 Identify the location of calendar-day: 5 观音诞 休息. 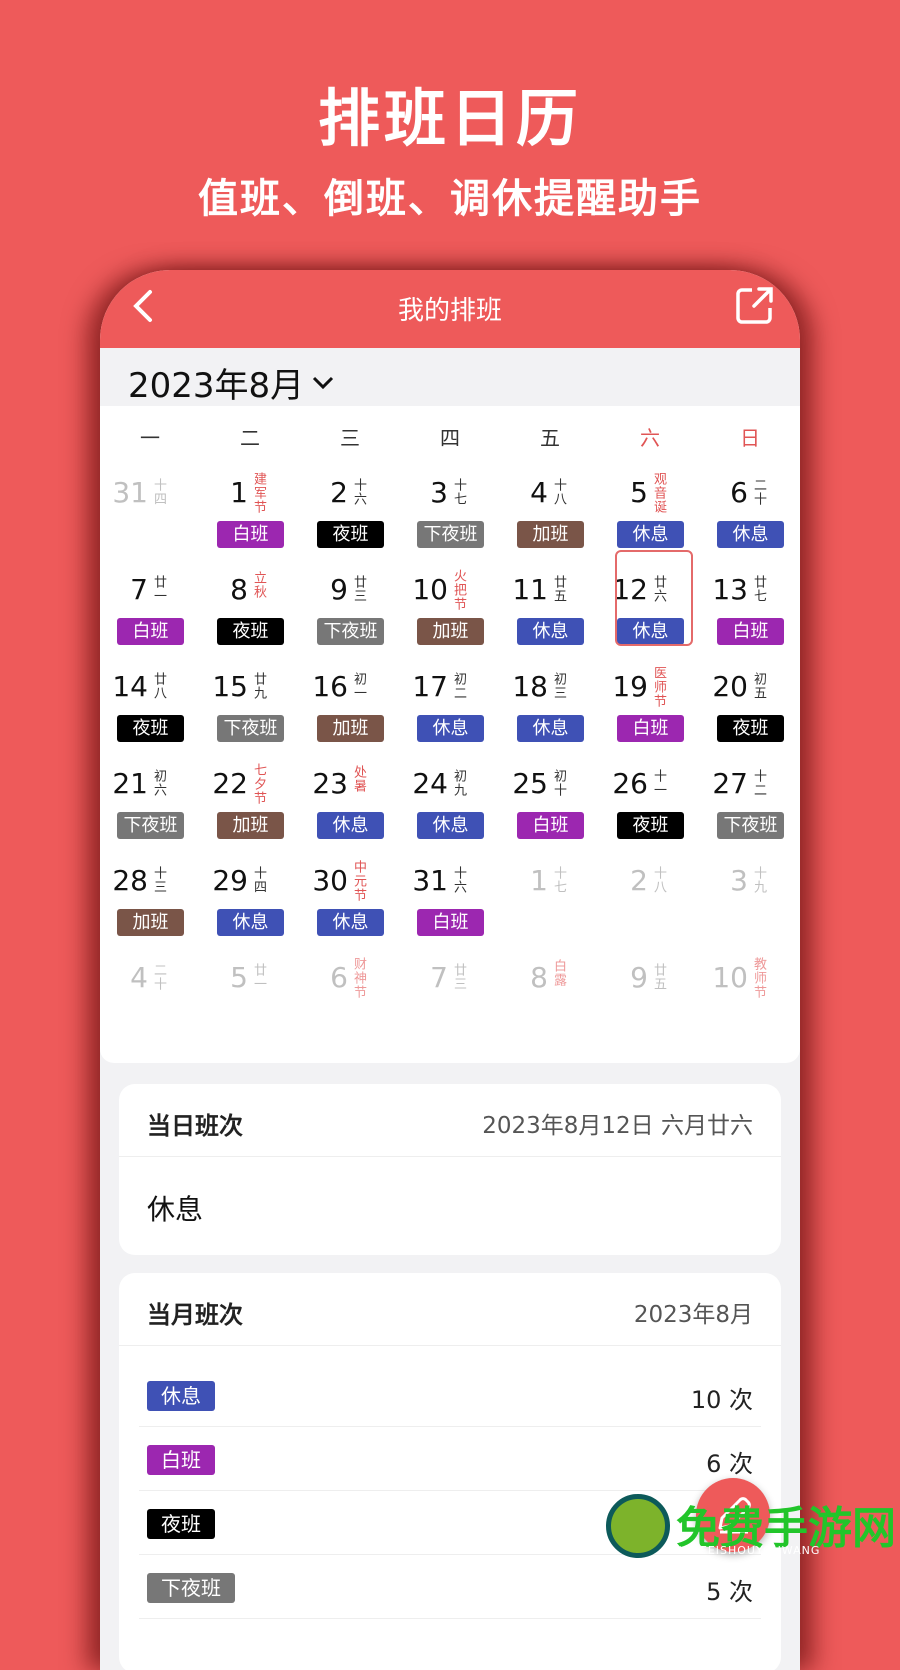
(650, 506).